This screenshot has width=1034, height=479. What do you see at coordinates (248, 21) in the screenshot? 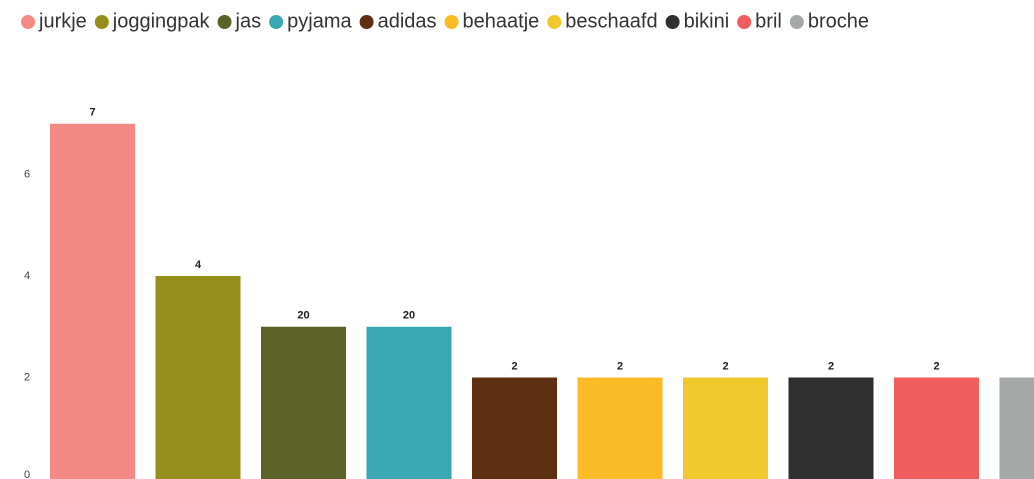
I see `legend-label: jas` at bounding box center [248, 21].